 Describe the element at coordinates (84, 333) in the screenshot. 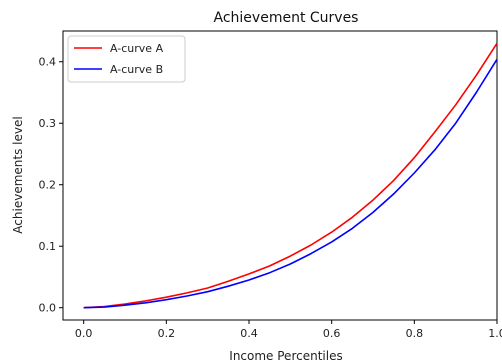

I see `x-tick-label: 0.0` at that location.